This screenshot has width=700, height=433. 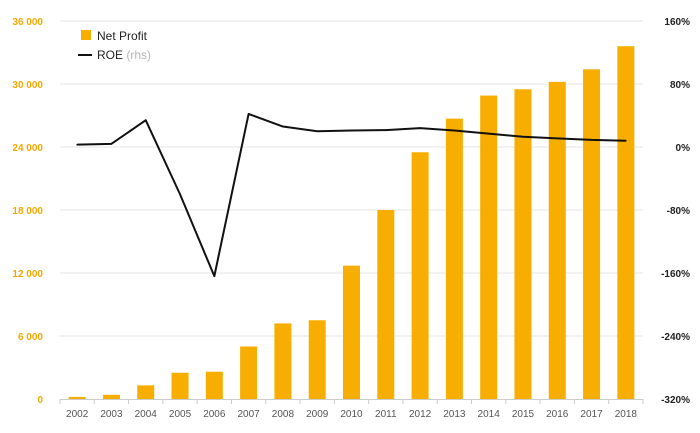 I want to click on x-tick-label: 2018, so click(x=626, y=414).